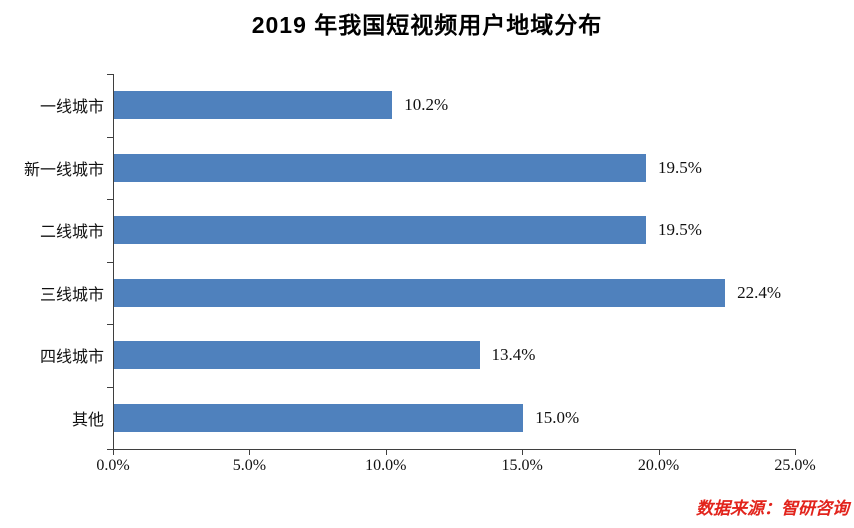  What do you see at coordinates (759, 292) in the screenshot?
I see `bar-value-label: 22.4%` at bounding box center [759, 292].